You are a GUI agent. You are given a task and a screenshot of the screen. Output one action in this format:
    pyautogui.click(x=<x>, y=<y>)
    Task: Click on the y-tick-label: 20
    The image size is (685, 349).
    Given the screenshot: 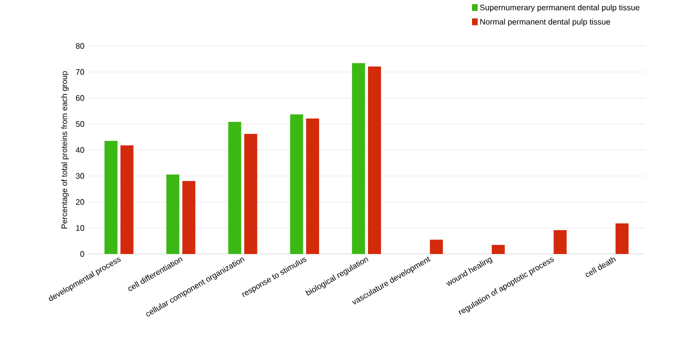 What is the action you would take?
    pyautogui.click(x=80, y=202)
    